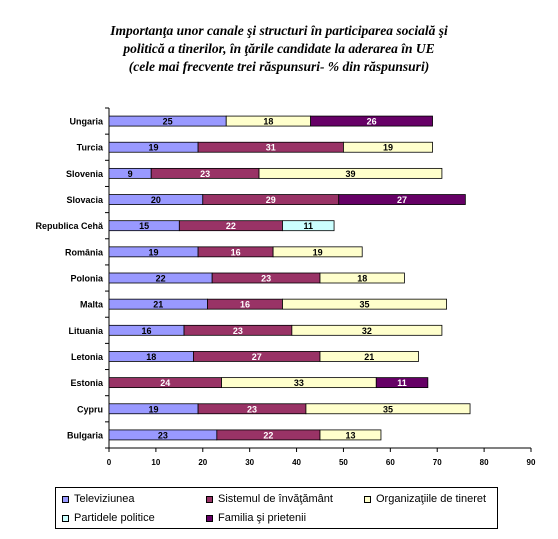 This screenshot has width=558, height=539. I want to click on category-label: Cypru, so click(90, 409).